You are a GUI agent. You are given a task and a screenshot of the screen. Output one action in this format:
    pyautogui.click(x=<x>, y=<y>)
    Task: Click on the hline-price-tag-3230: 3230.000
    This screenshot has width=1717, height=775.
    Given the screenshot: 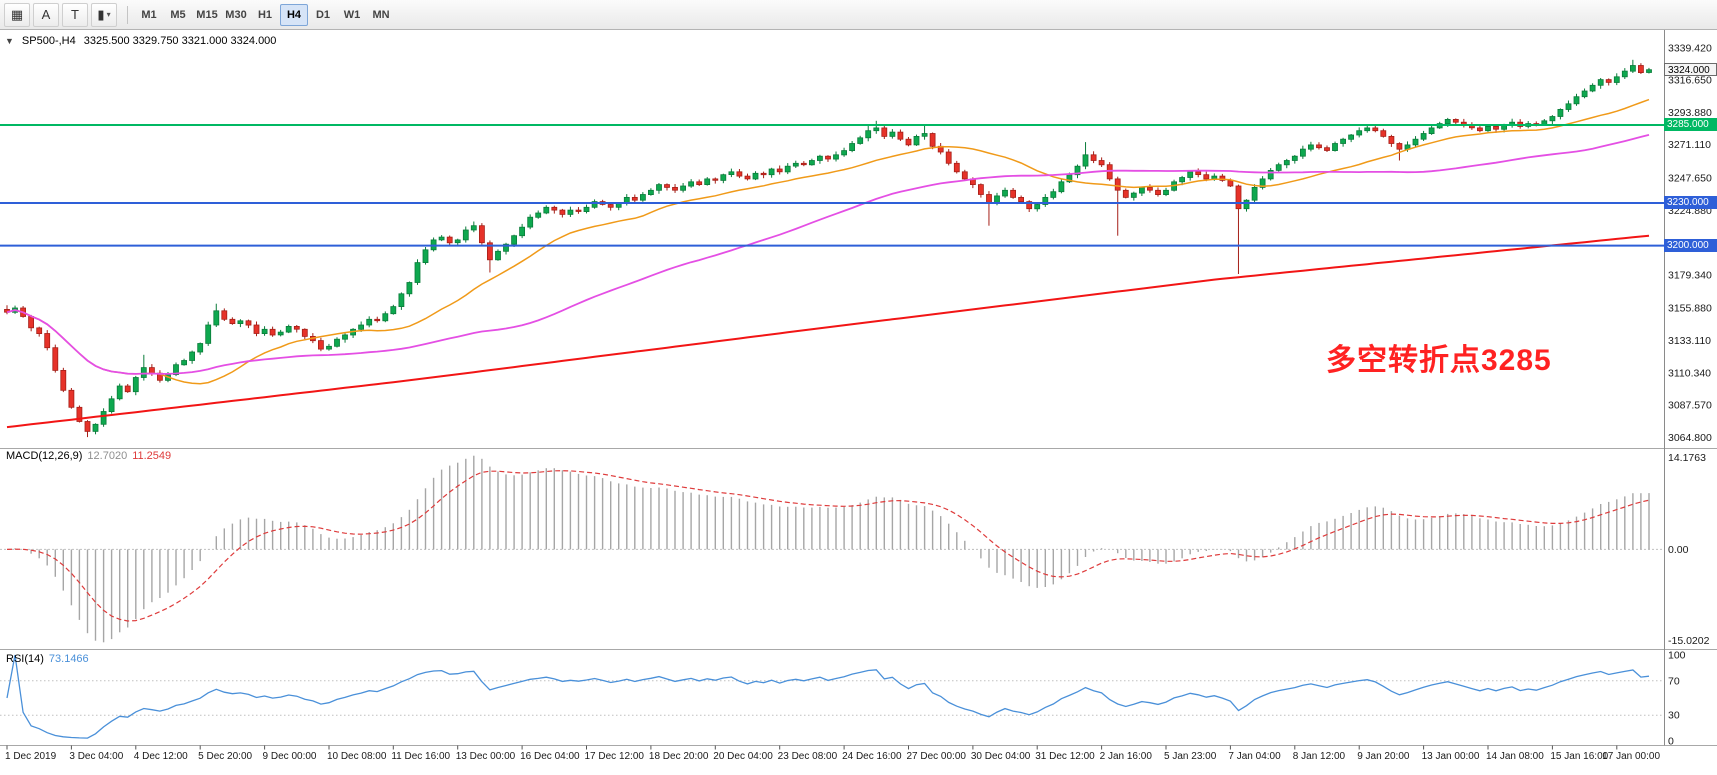 What is the action you would take?
    pyautogui.click(x=1690, y=203)
    